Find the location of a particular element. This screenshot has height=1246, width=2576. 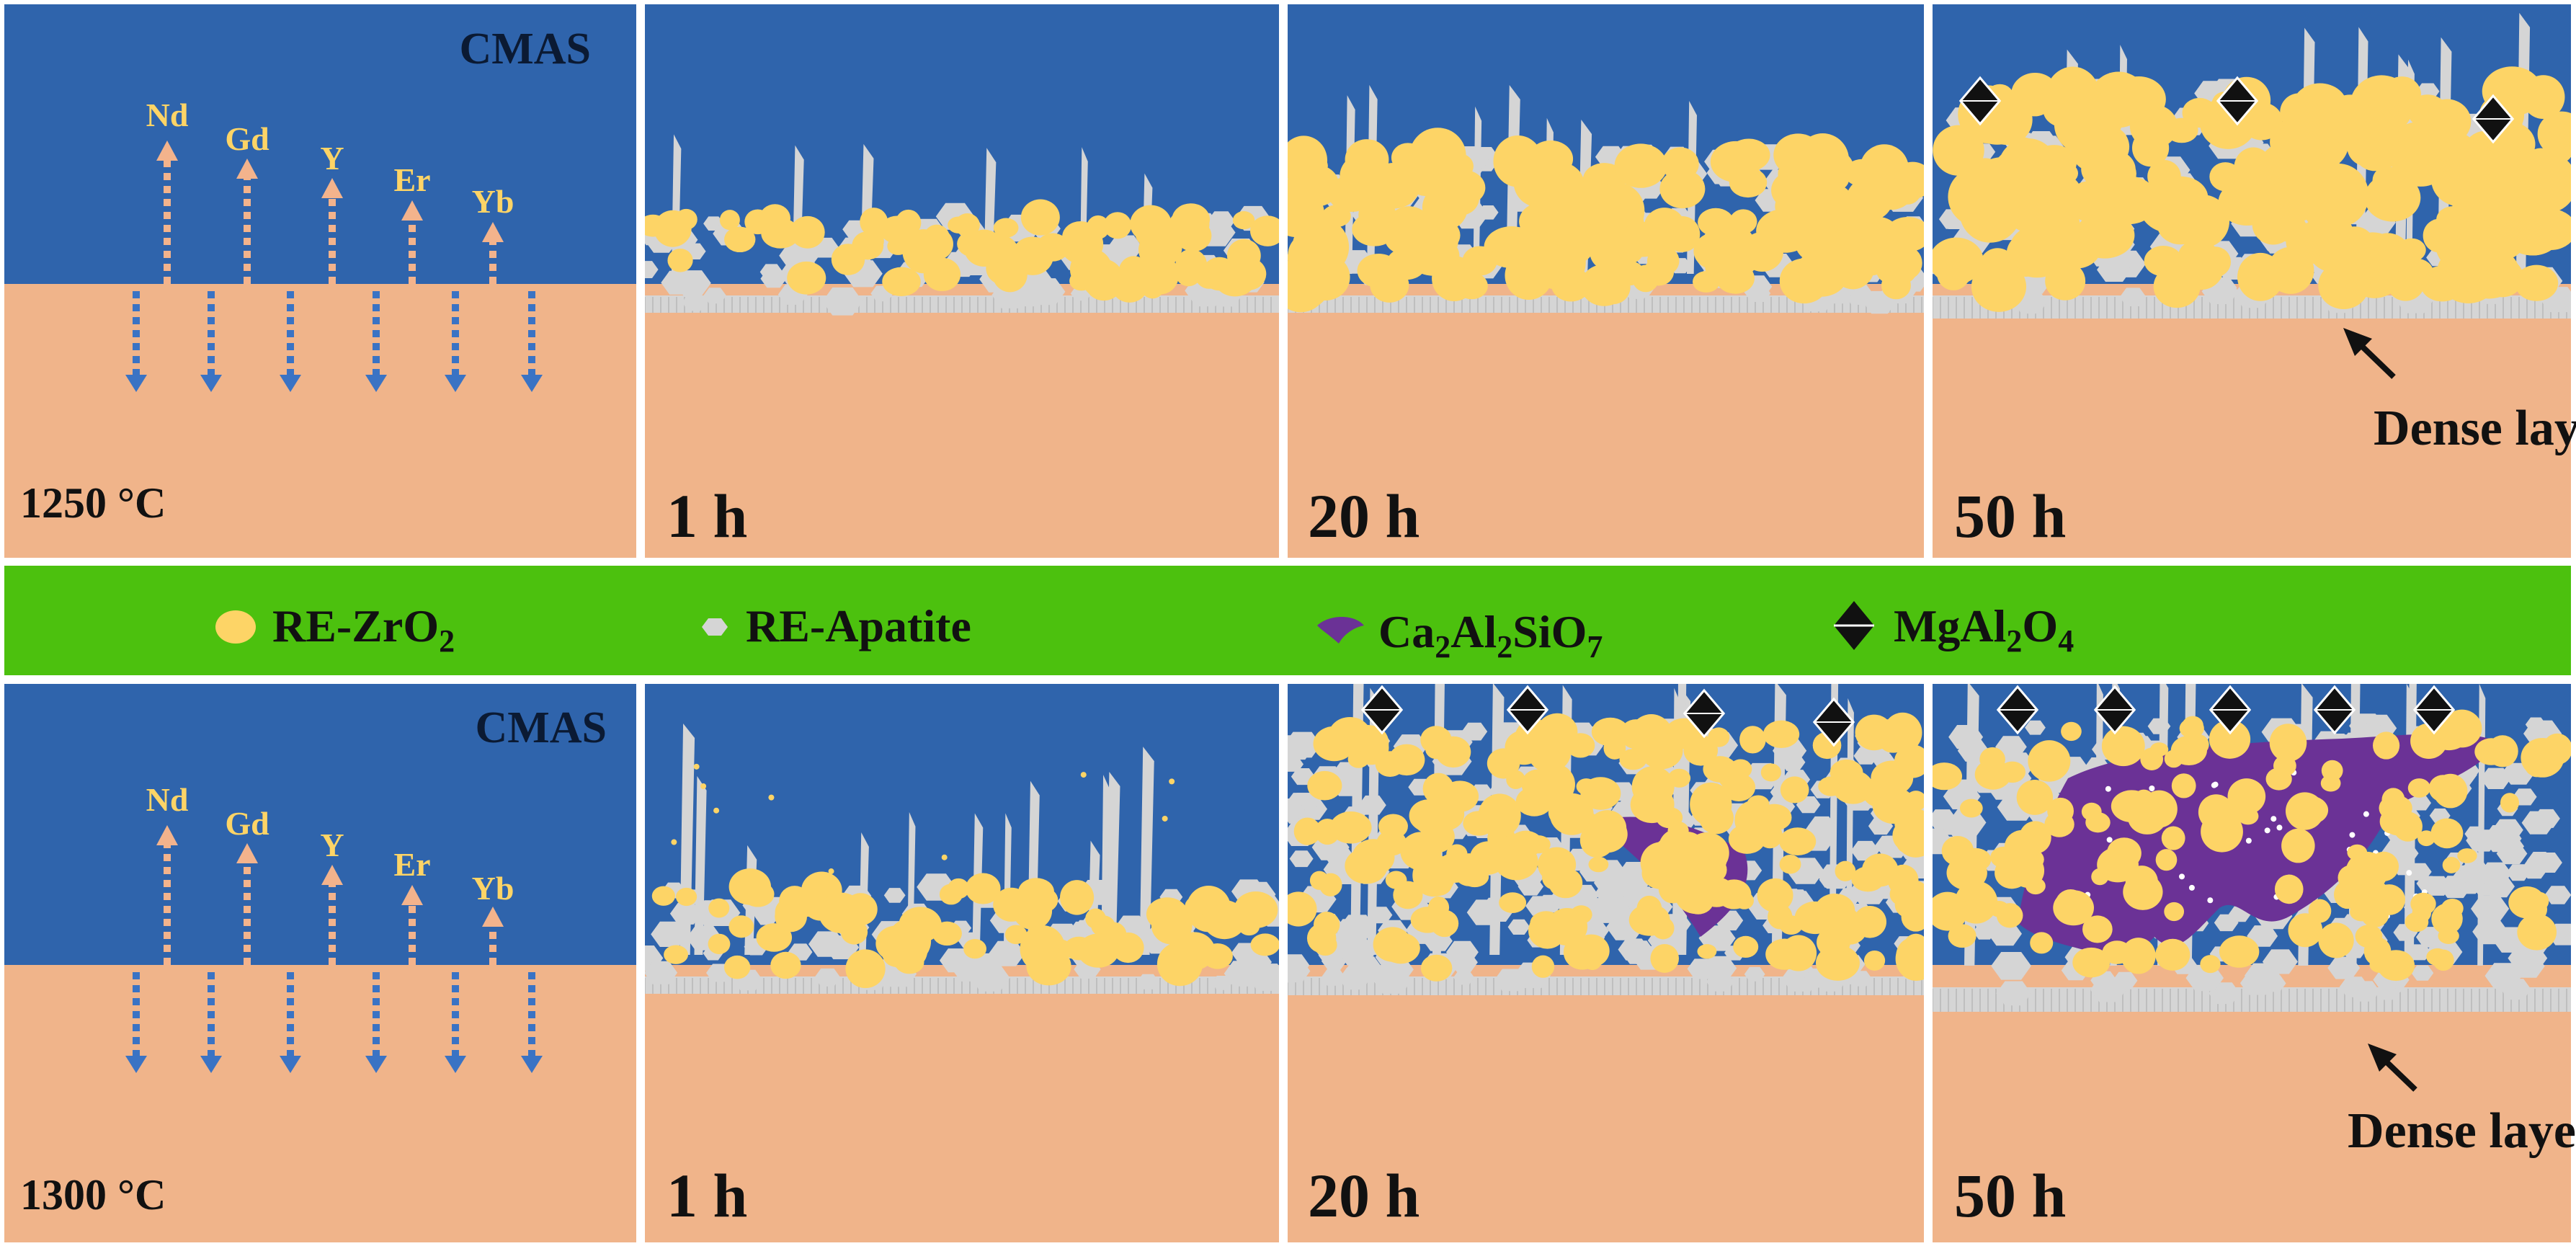

legend-label-spinel: MgAl2O4 is located at coordinates (1984, 629).